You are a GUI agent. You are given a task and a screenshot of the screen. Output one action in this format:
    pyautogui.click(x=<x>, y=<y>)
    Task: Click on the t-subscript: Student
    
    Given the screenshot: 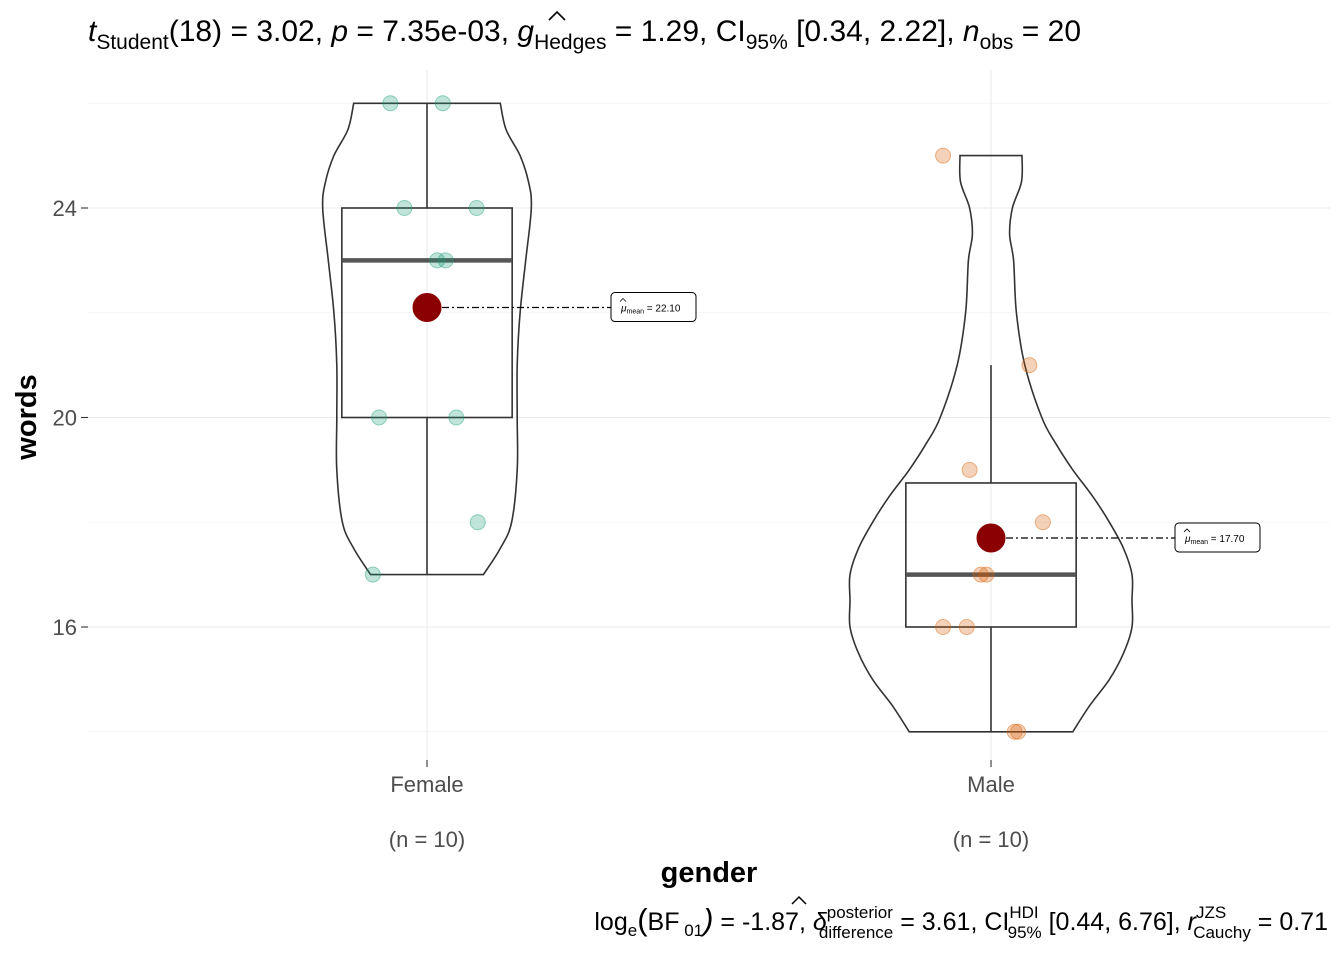 What is the action you would take?
    pyautogui.click(x=132, y=42)
    